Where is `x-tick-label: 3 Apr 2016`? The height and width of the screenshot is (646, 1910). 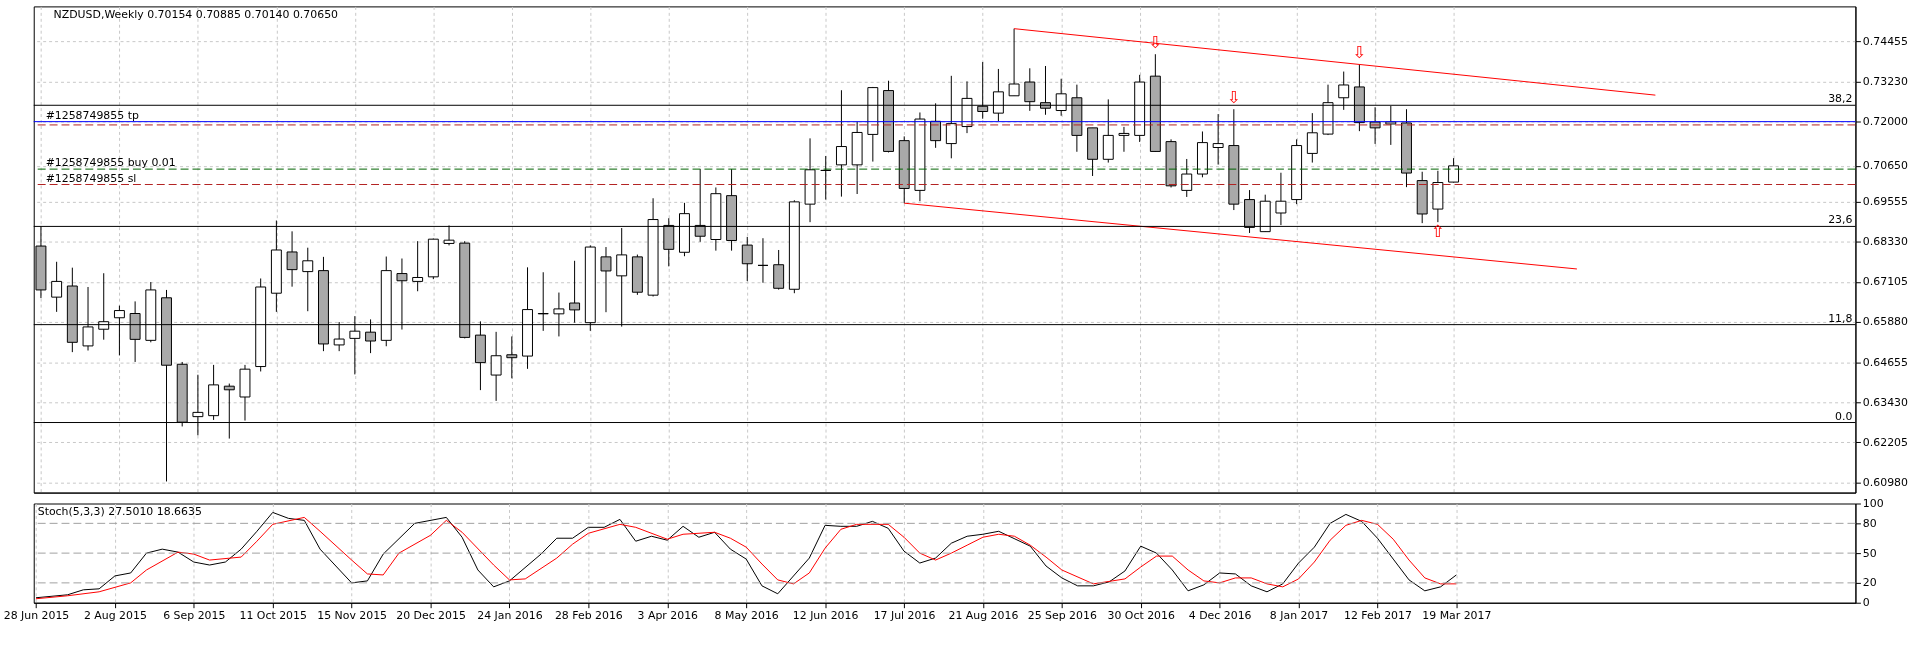 x-tick-label: 3 Apr 2016 is located at coordinates (668, 616).